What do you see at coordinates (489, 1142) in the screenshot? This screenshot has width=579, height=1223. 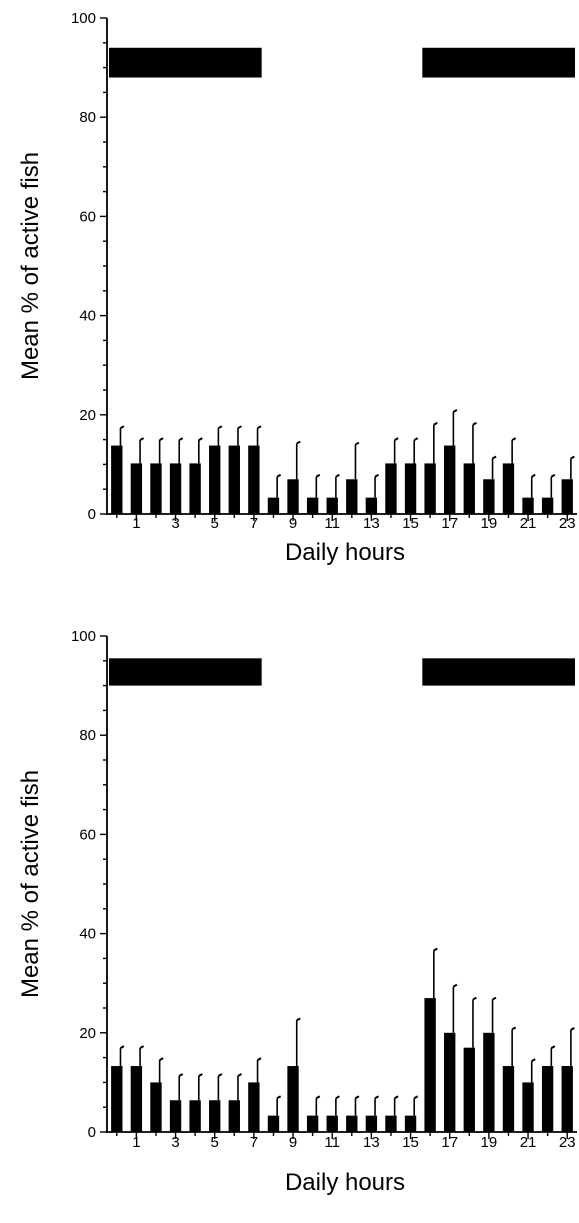 I see `x-tick-label: 19` at bounding box center [489, 1142].